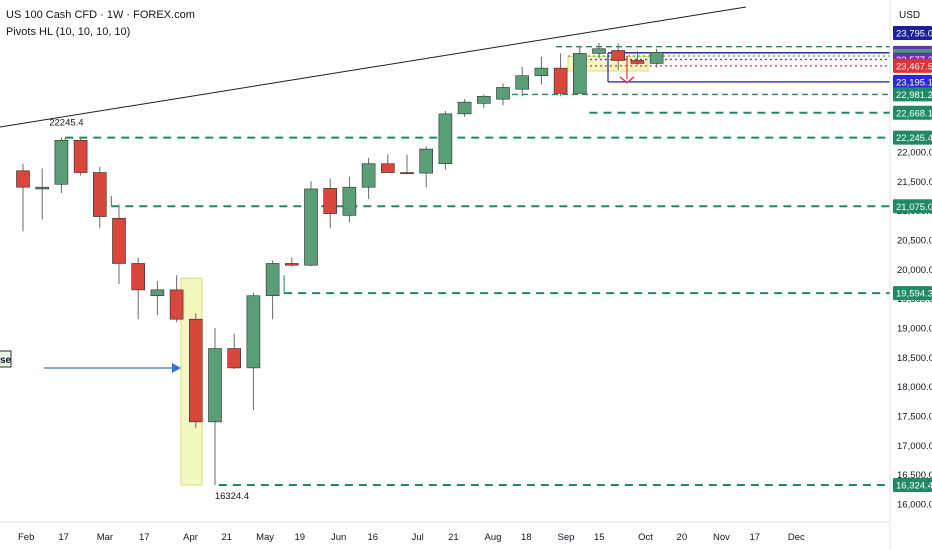 This screenshot has height=550, width=932. What do you see at coordinates (909, 15) in the screenshot?
I see `currency-label: USD` at bounding box center [909, 15].